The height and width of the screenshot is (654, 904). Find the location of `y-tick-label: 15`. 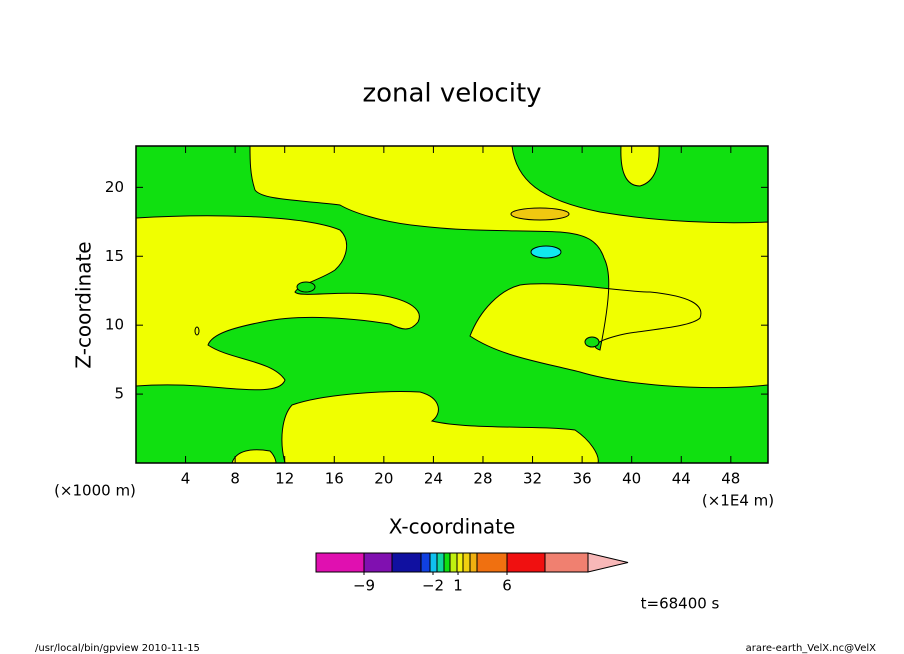

y-tick-label: 15 is located at coordinates (114, 256).